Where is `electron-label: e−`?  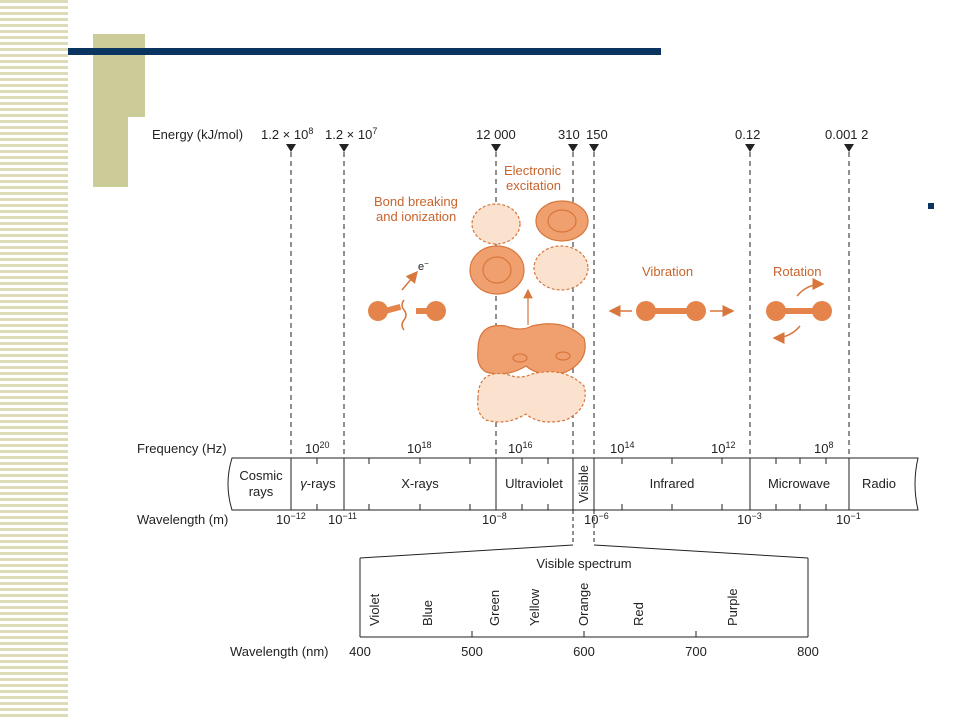 electron-label: e− is located at coordinates (423, 266).